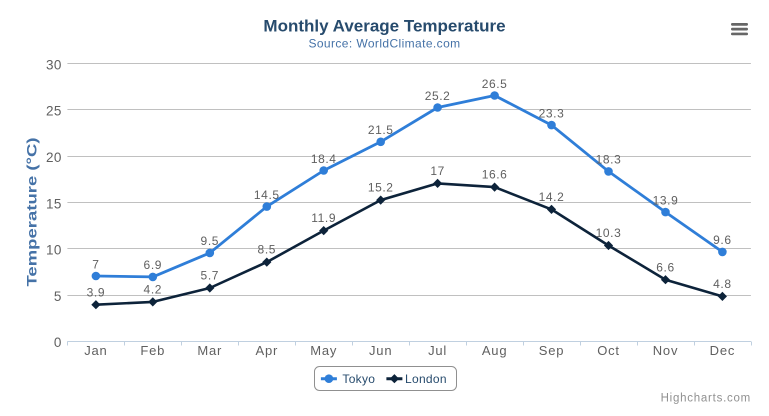 The width and height of the screenshot is (769, 416). Describe the element at coordinates (723, 350) in the screenshot. I see `svg-text: Dec` at that location.